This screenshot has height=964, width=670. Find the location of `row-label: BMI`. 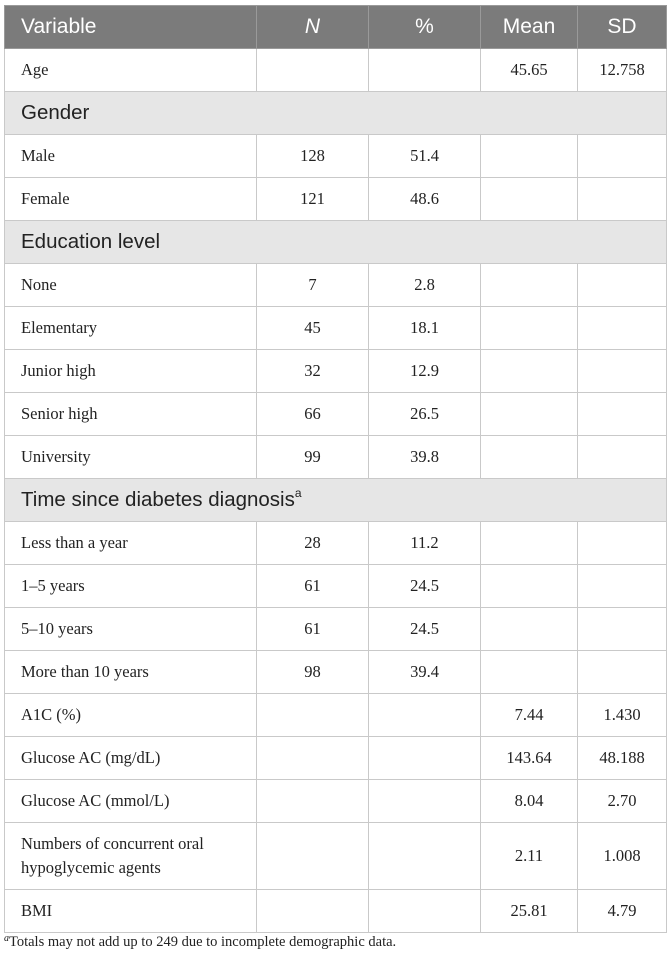

row-label: BMI is located at coordinates (130, 911).